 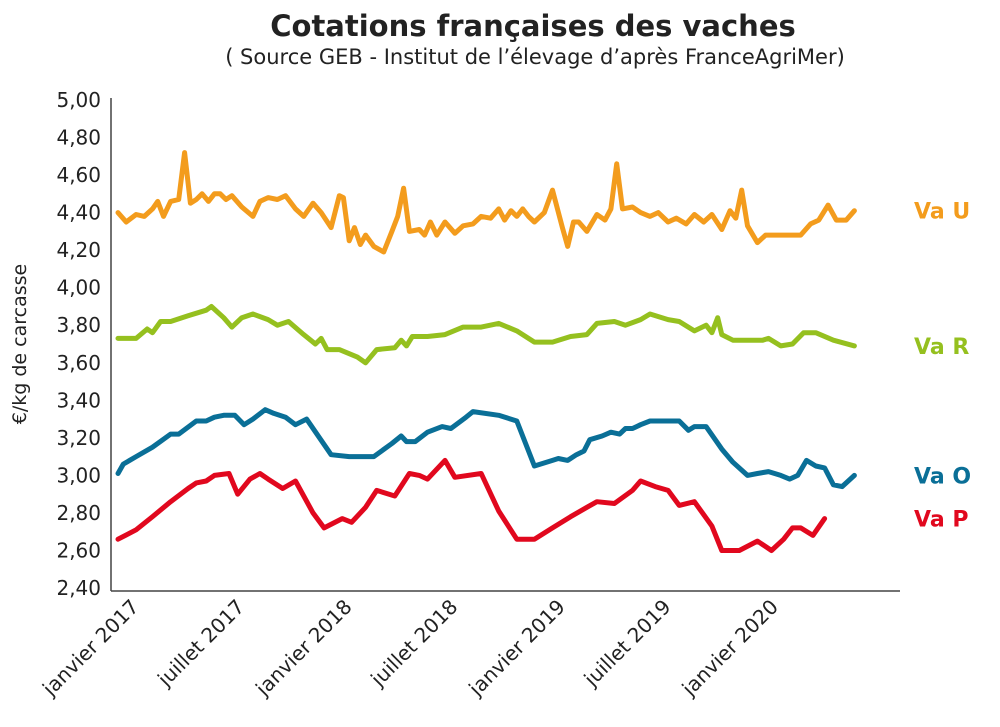 I want to click on series-label-va-r: Va R, so click(x=941, y=347).